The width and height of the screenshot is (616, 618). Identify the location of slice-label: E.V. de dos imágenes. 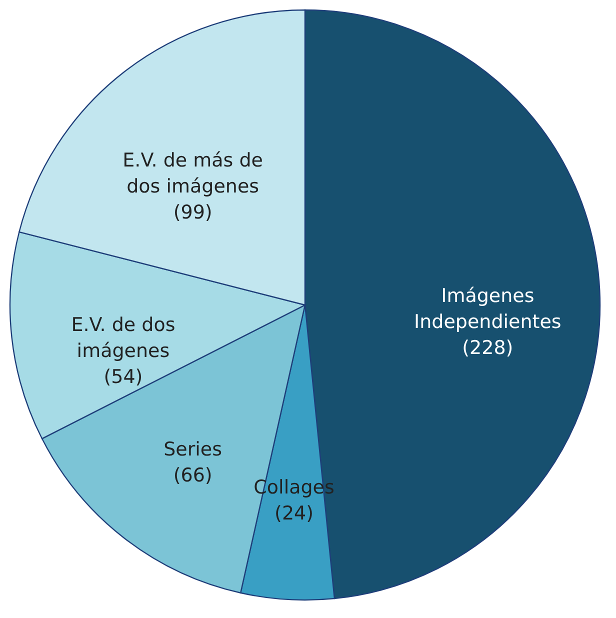
(123, 338).